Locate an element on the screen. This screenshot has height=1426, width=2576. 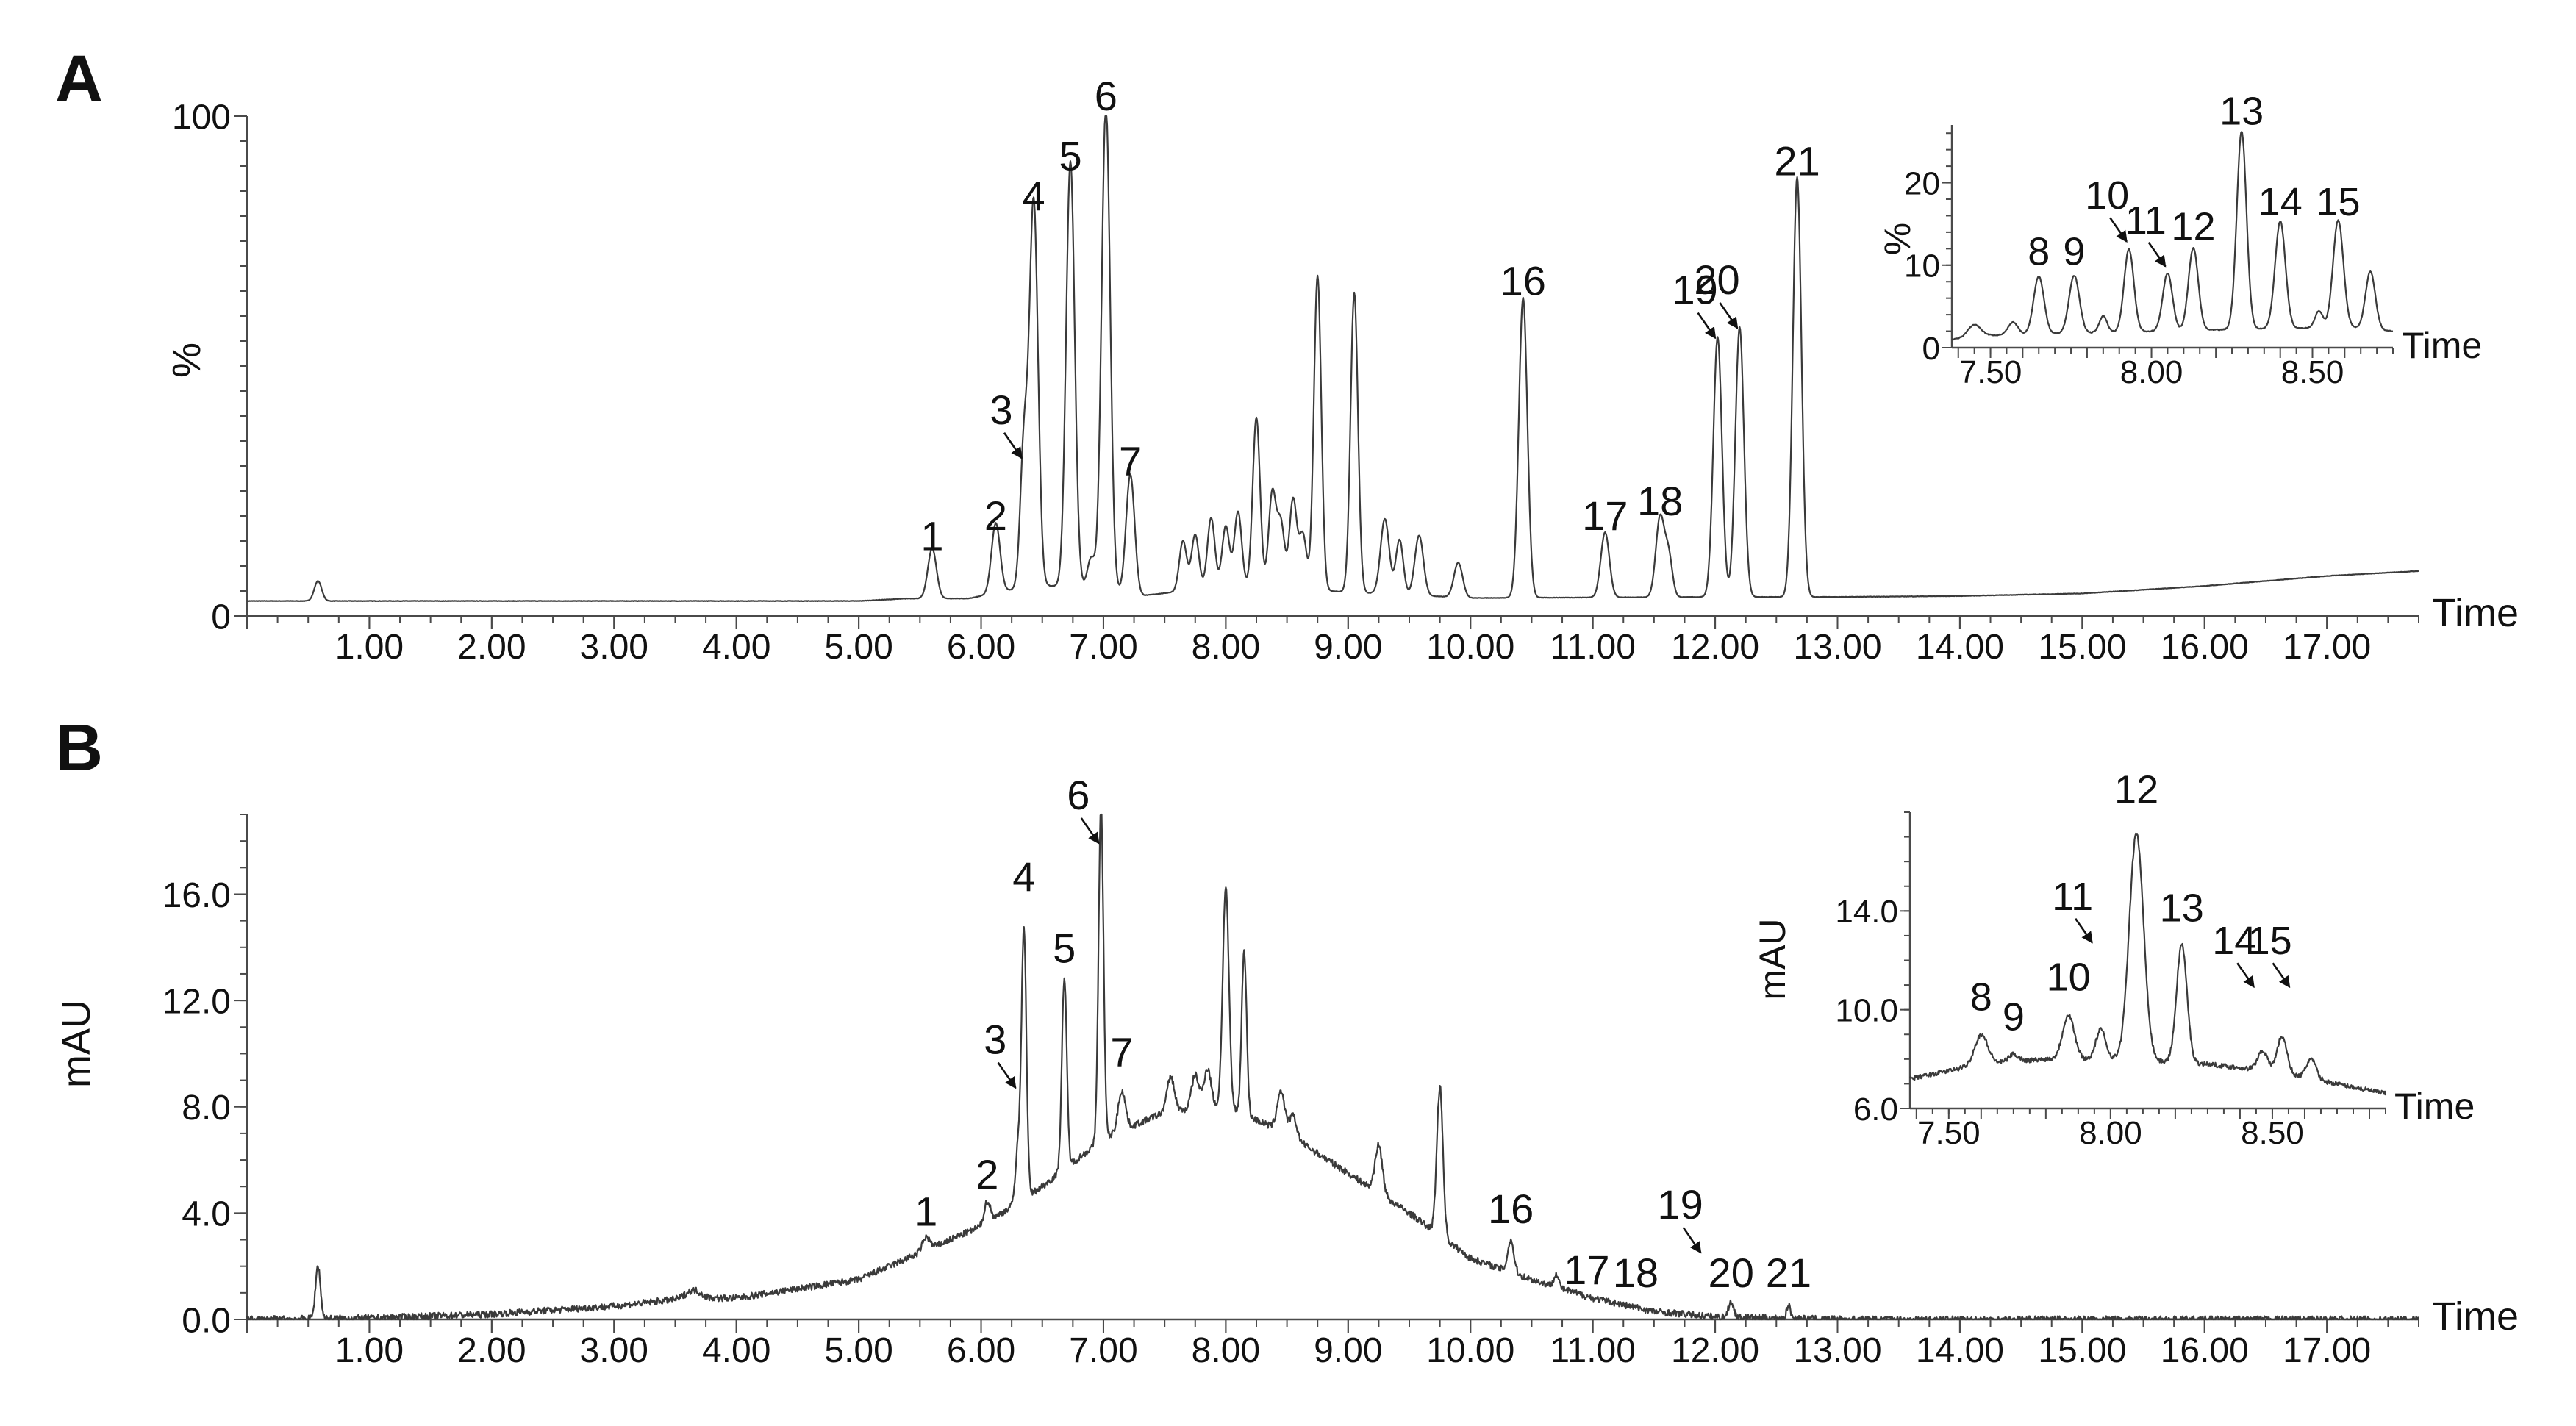
panel-b-main-x-tick-label: 16.00 is located at coordinates (2205, 1350).